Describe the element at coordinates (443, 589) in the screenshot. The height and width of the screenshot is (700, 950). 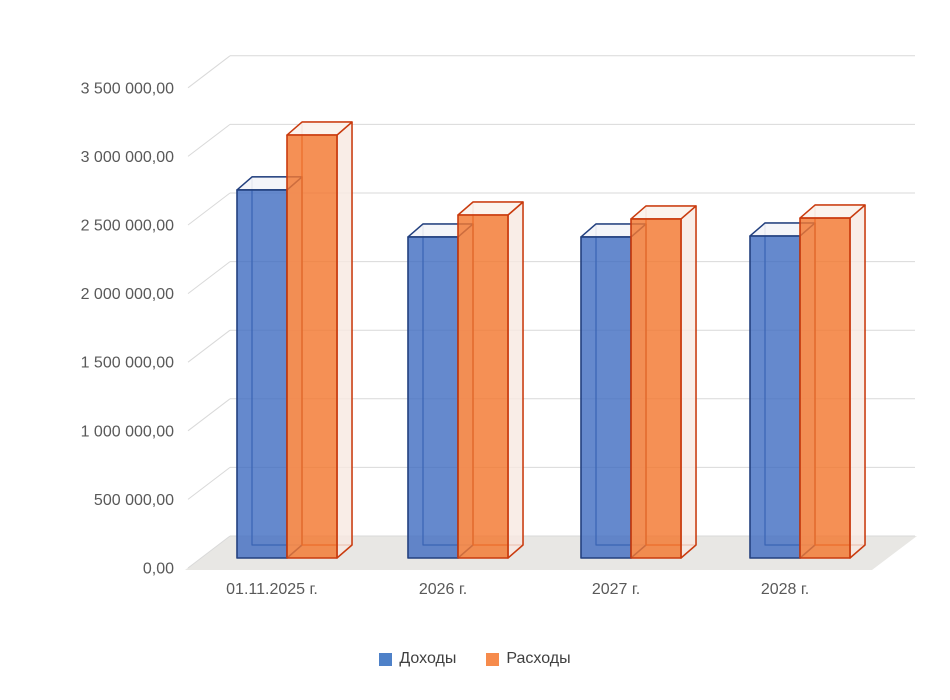
I see `x-category-label: 2026 г.` at that location.